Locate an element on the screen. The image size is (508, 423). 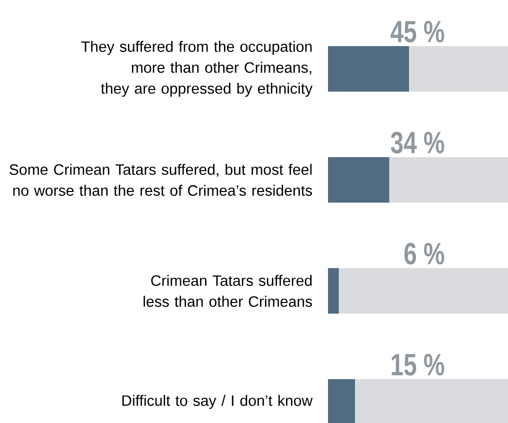
data-label: 45 % is located at coordinates (417, 31).